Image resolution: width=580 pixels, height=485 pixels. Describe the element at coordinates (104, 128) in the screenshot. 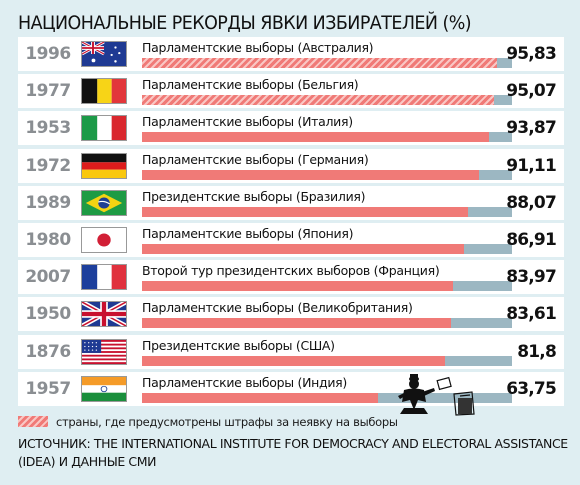

I see `italy-flag-icon` at that location.